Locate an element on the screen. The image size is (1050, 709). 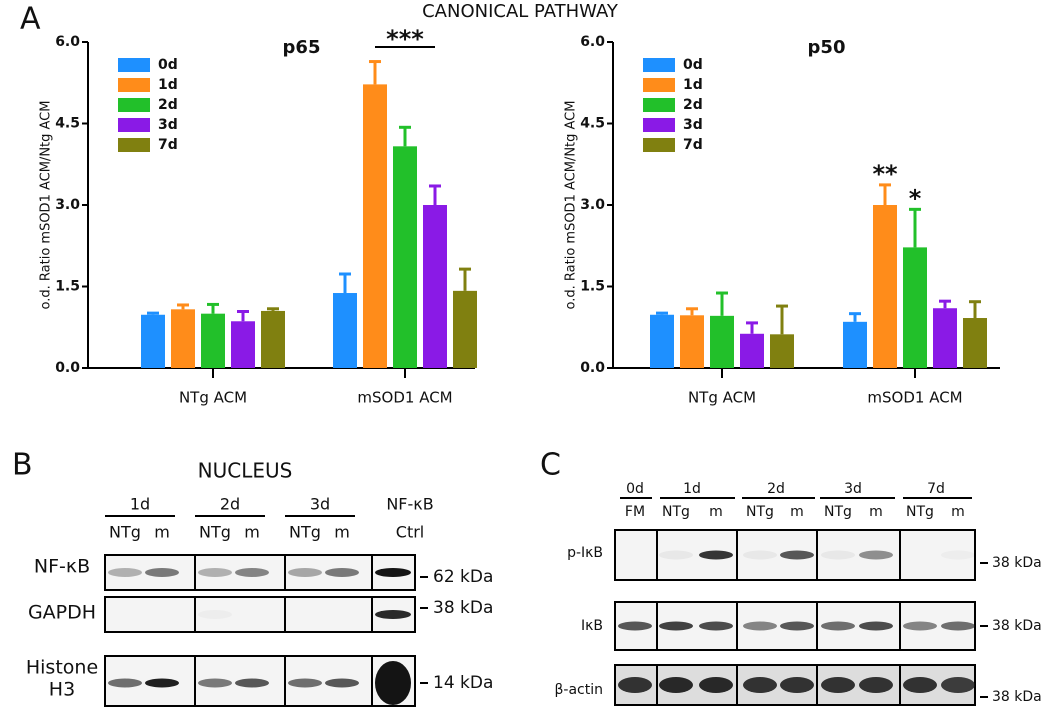
x-tick-label: NTg ACM is located at coordinates (722, 398).